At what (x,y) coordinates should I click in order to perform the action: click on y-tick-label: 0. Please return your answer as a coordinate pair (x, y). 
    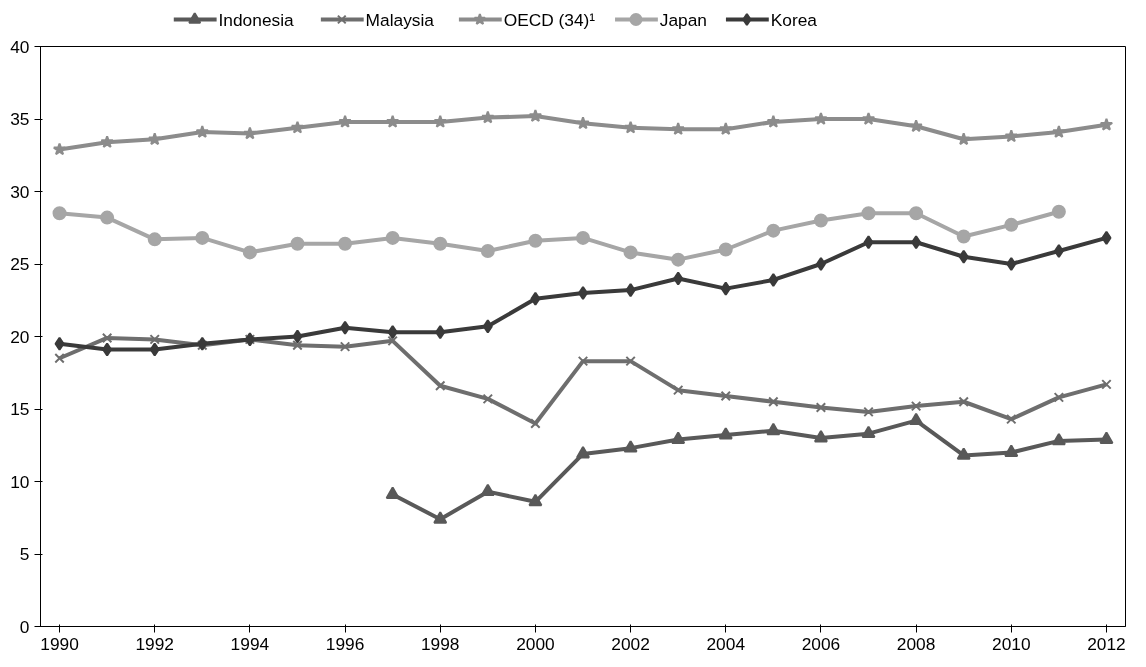
    Looking at the image, I should click on (24, 626).